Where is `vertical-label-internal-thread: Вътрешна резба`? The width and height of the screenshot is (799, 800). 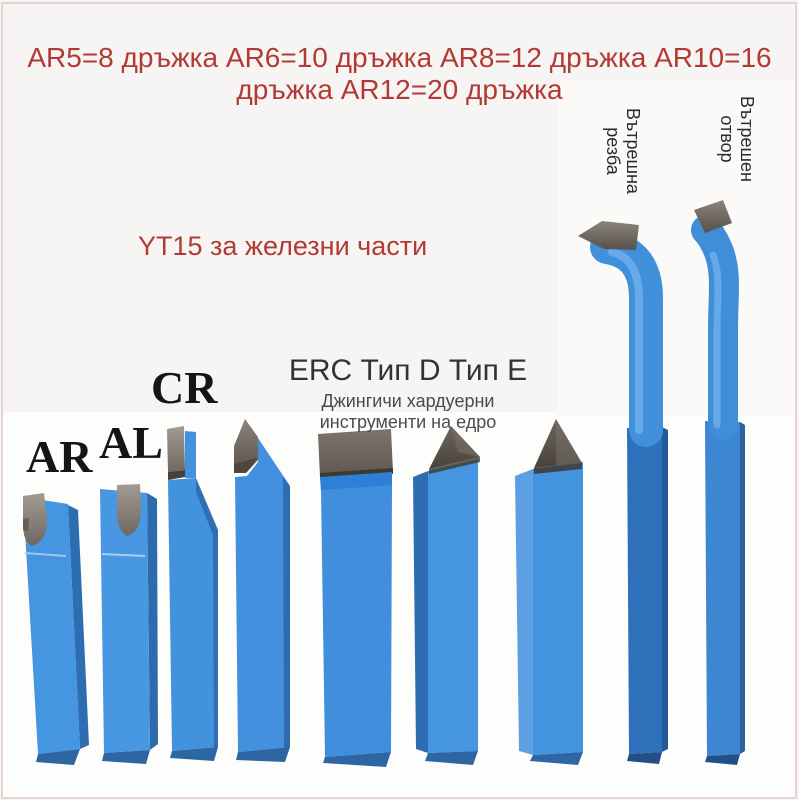
vertical-label-internal-thread: Вътрешна резба is located at coordinates (623, 151).